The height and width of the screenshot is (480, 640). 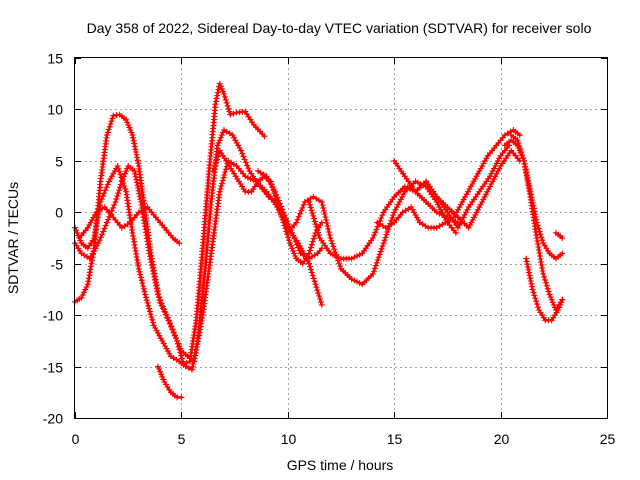 What do you see at coordinates (53, 316) in the screenshot?
I see `y-tick-label: -10` at bounding box center [53, 316].